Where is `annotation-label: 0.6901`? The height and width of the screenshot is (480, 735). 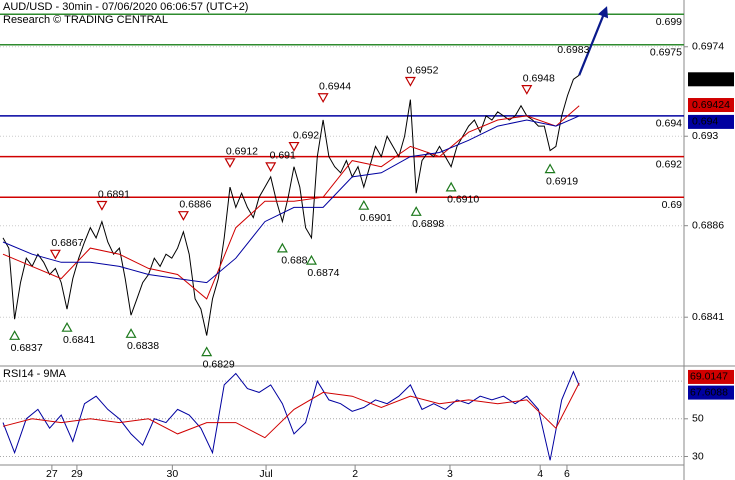
annotation-label: 0.6901 is located at coordinates (376, 218).